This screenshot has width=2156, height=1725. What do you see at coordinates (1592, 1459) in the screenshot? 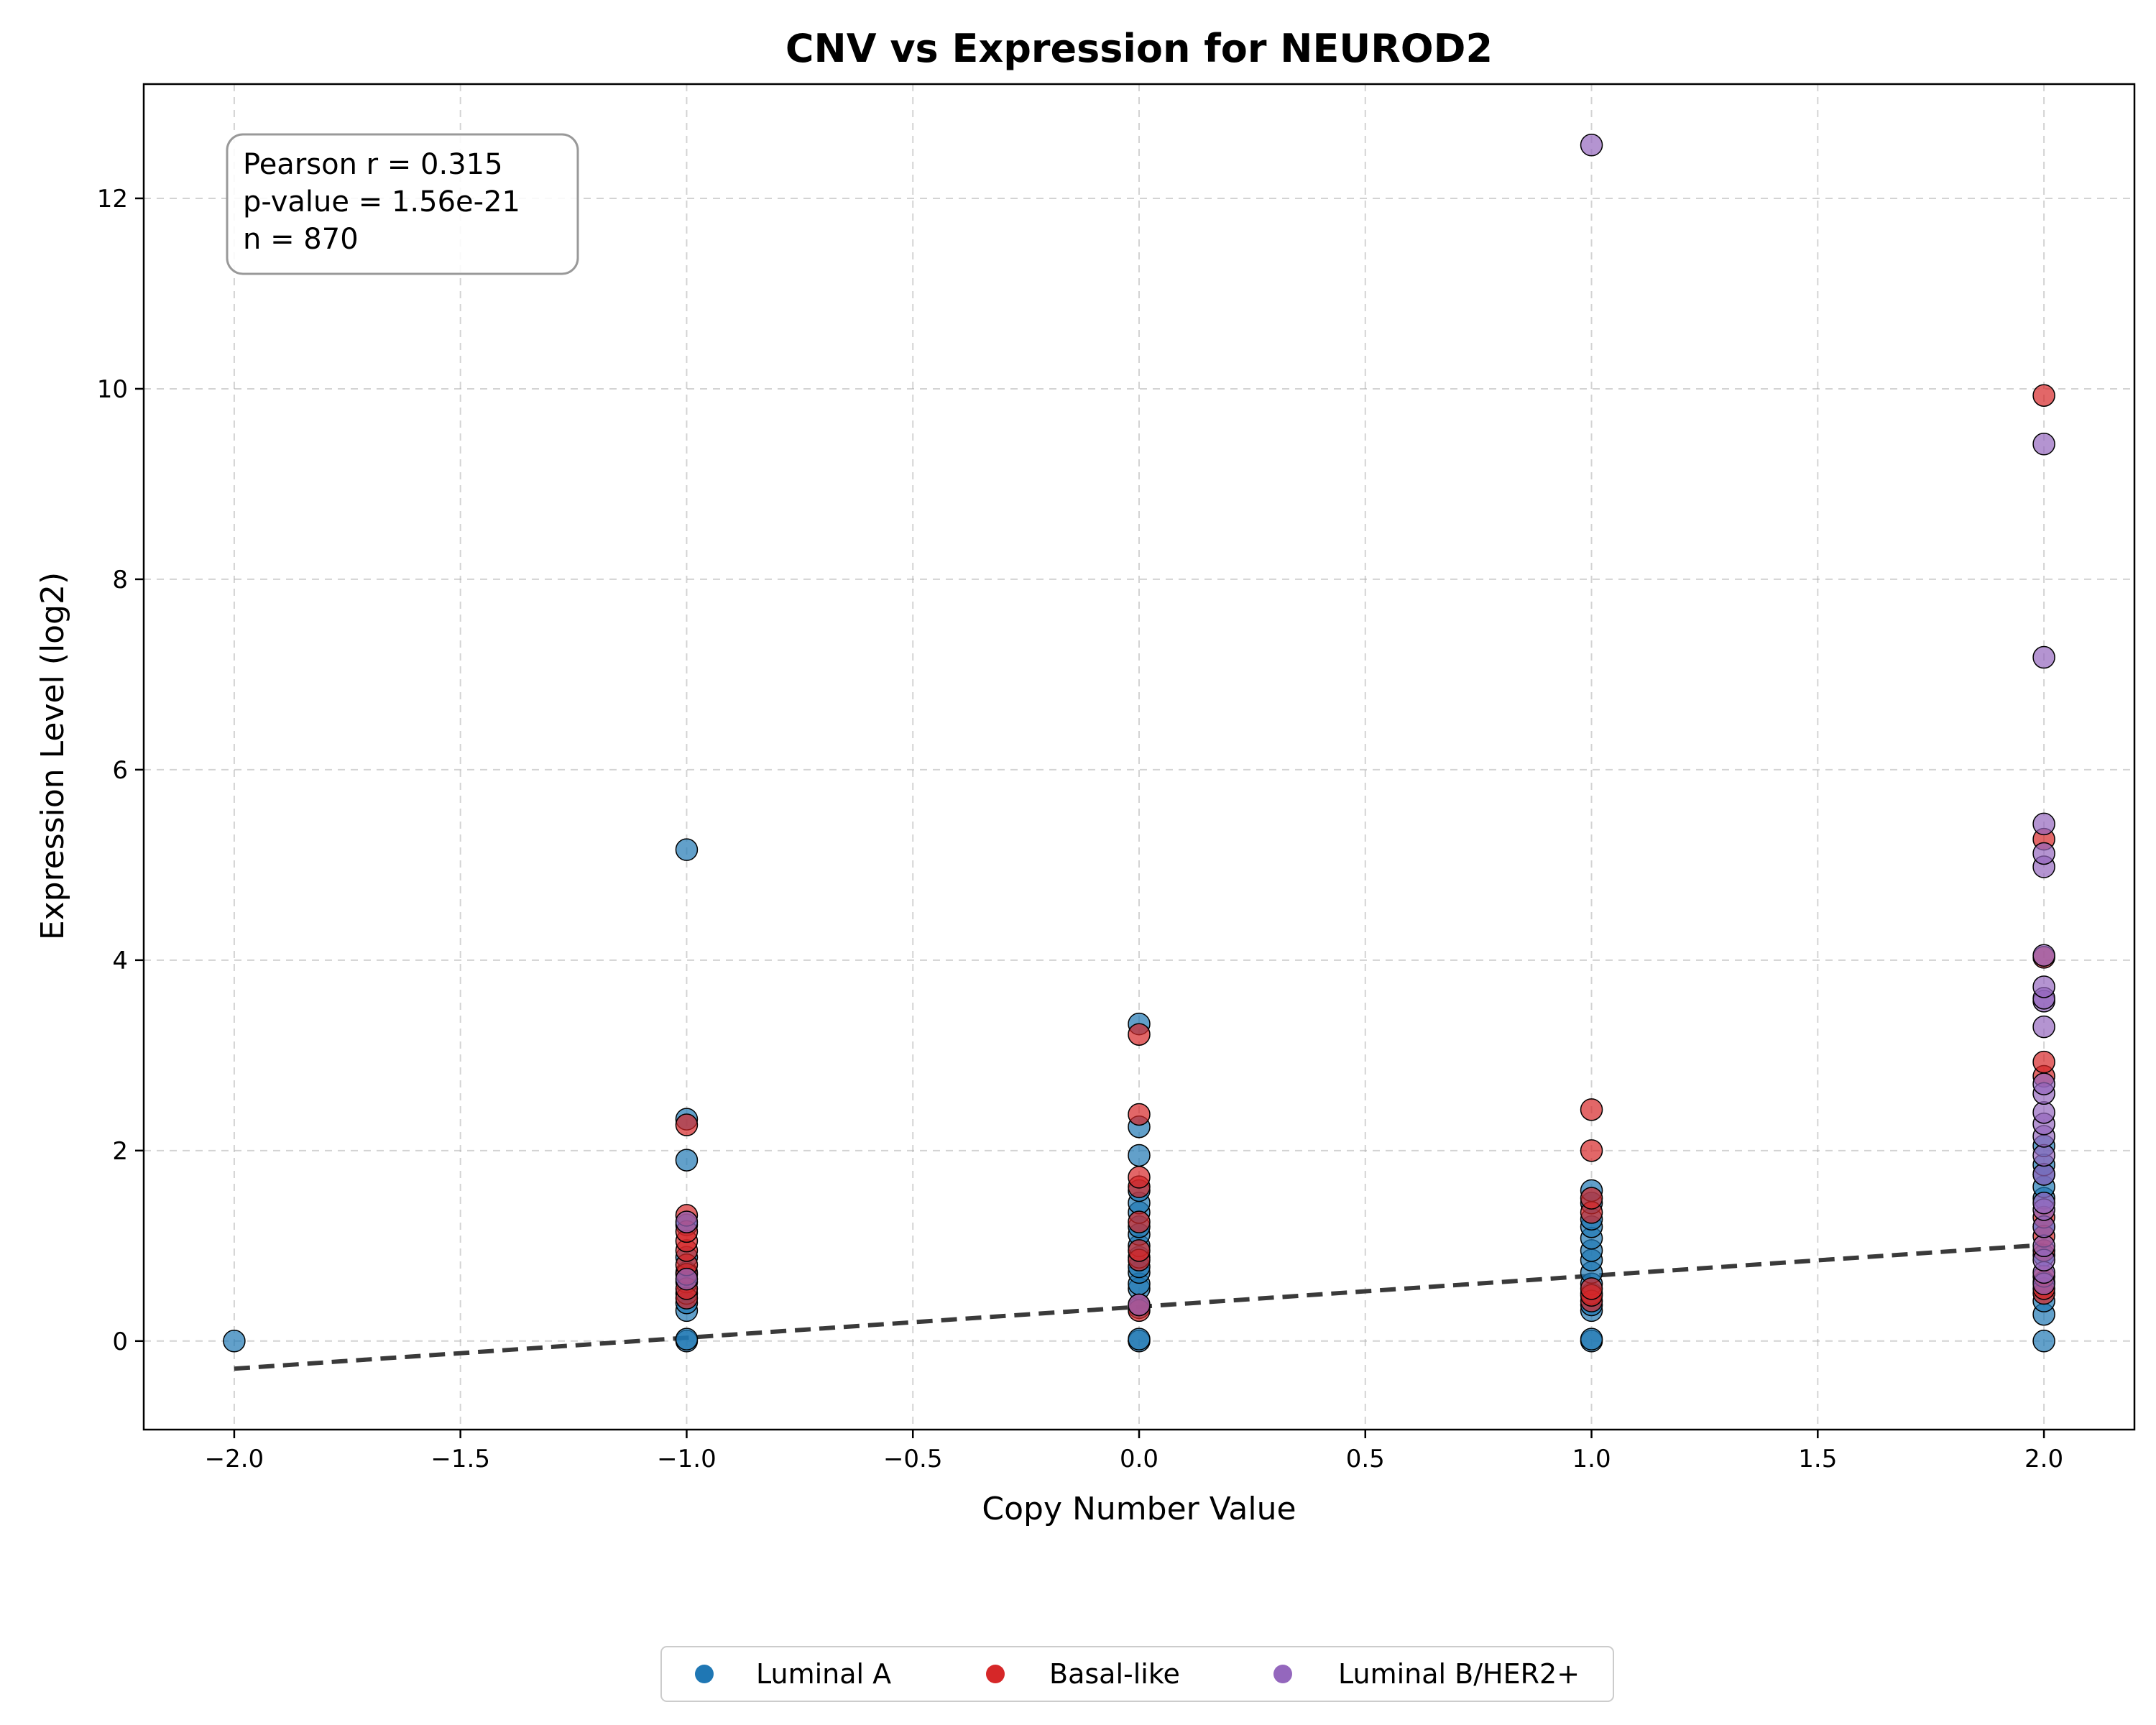
I see `x-tick-label: 1.0` at bounding box center [1592, 1459].